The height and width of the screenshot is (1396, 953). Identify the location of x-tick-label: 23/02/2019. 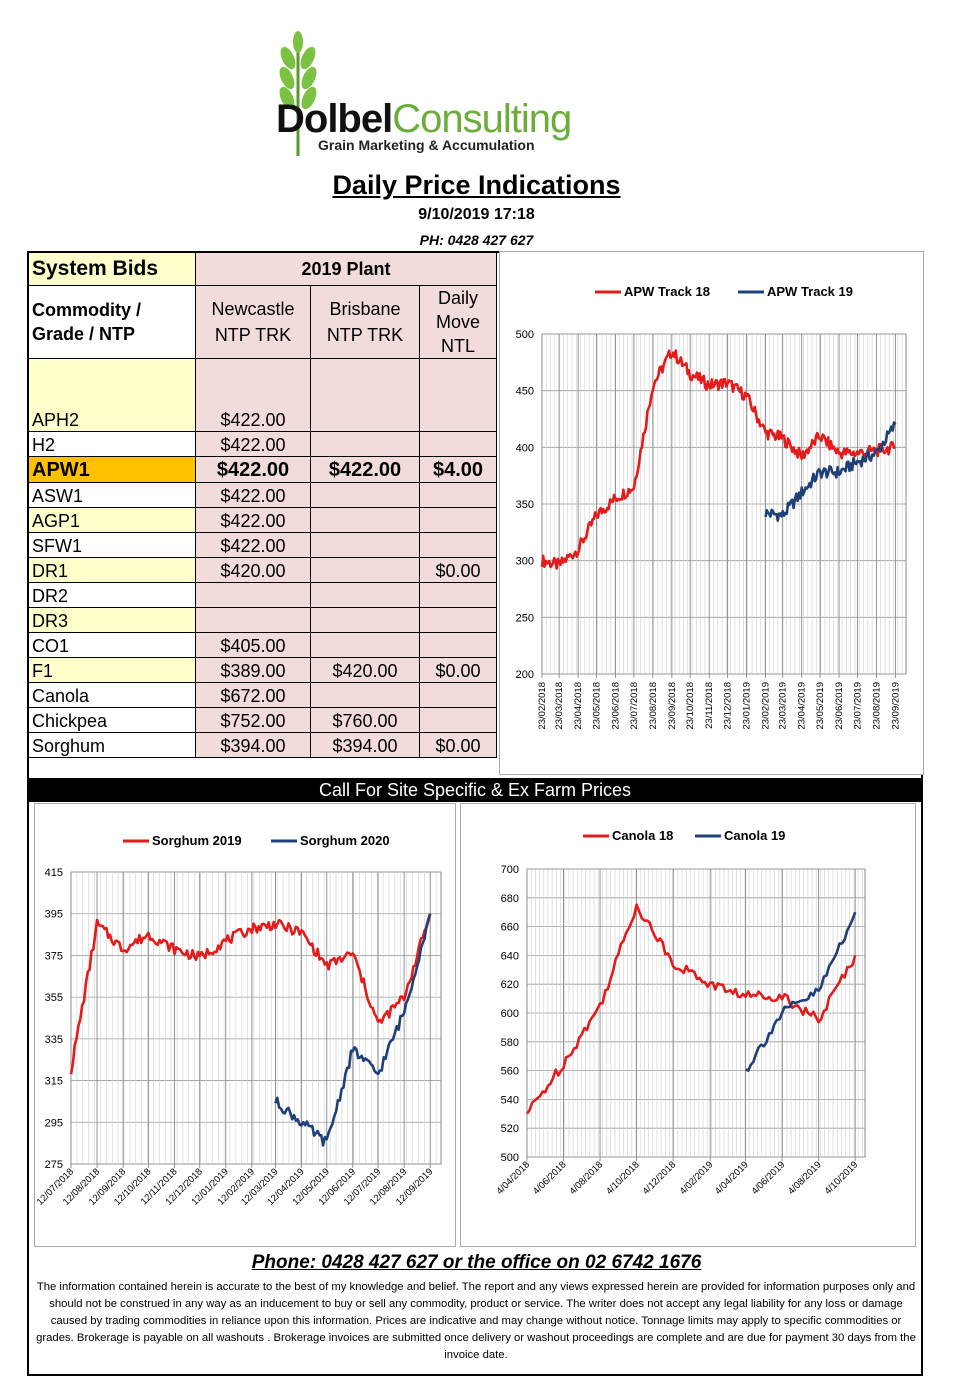
(766, 706).